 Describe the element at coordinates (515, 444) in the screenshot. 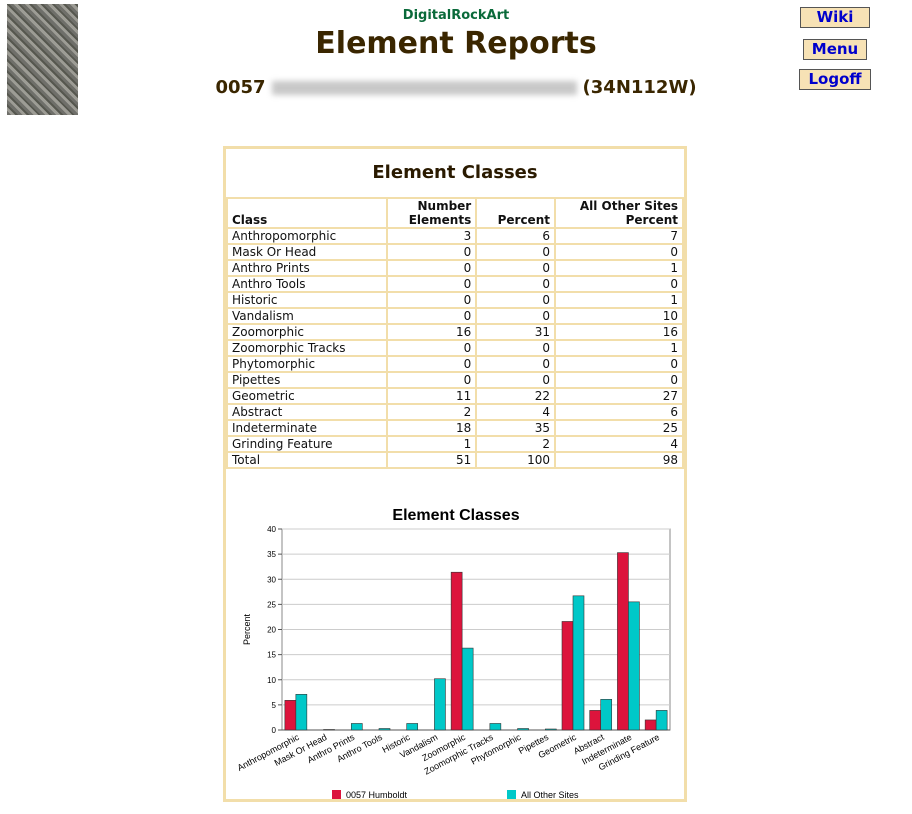

I see `number-cell: 2` at that location.